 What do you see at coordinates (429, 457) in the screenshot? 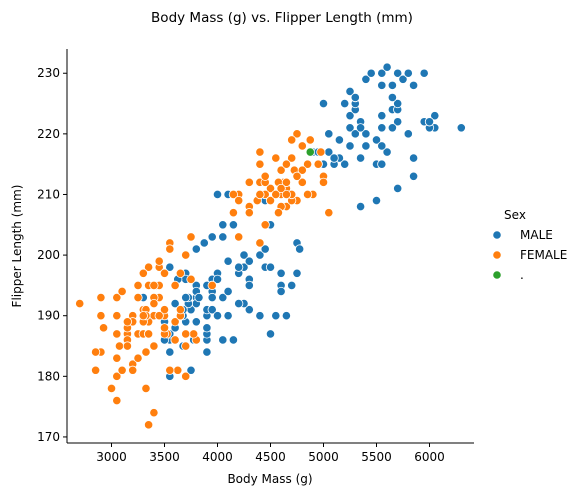
I see `x-tick-label: 6000` at bounding box center [429, 457].